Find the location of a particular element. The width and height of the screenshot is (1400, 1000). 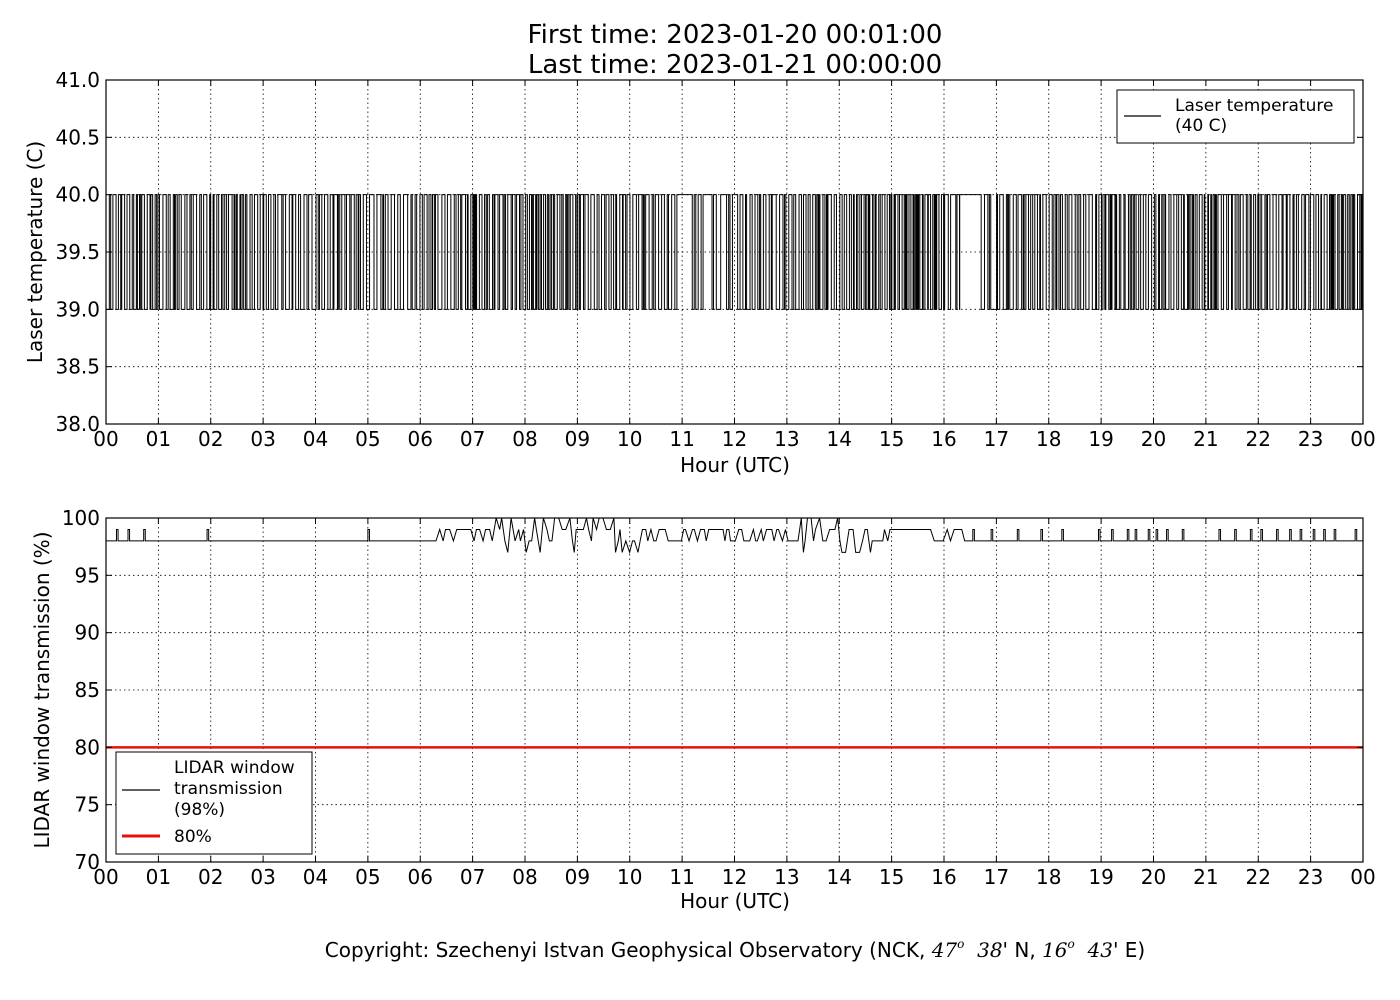

laser-temperature-line is located at coordinates (735, 252).